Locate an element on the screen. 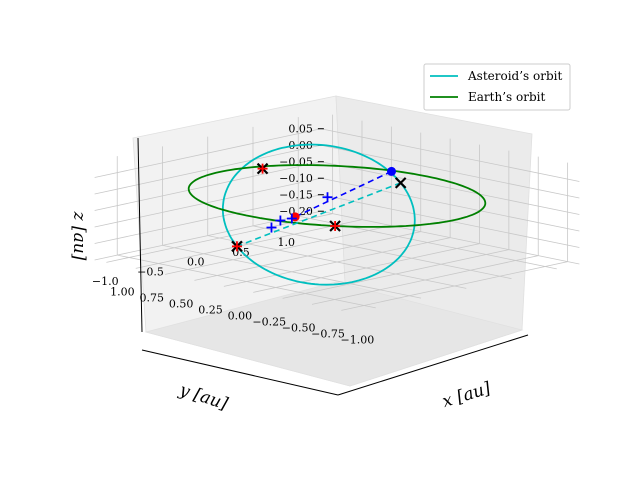  asteroid-orbit-line is located at coordinates (318, 214).